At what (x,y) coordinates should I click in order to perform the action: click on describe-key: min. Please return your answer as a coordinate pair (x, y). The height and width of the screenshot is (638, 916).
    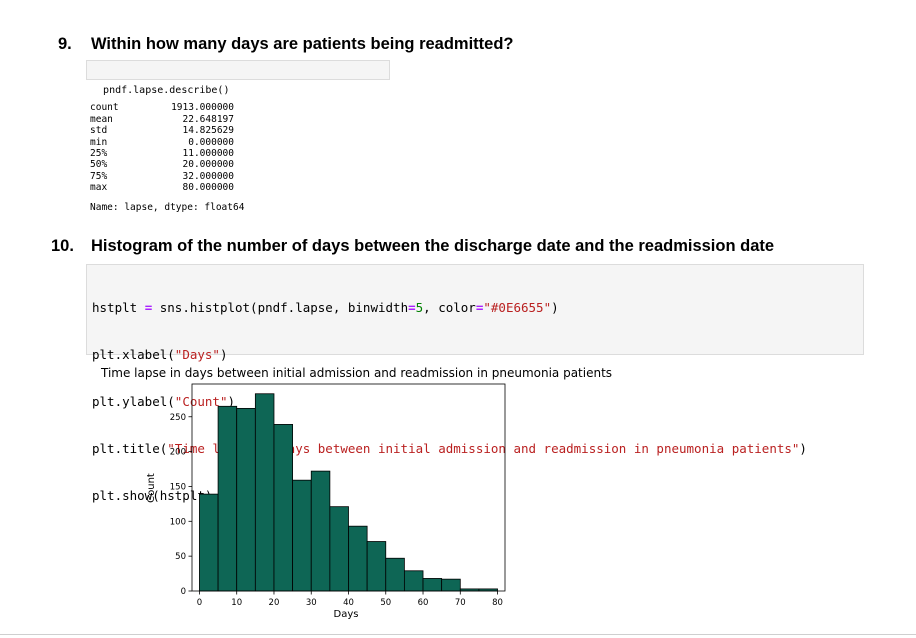
    Looking at the image, I should click on (99, 142).